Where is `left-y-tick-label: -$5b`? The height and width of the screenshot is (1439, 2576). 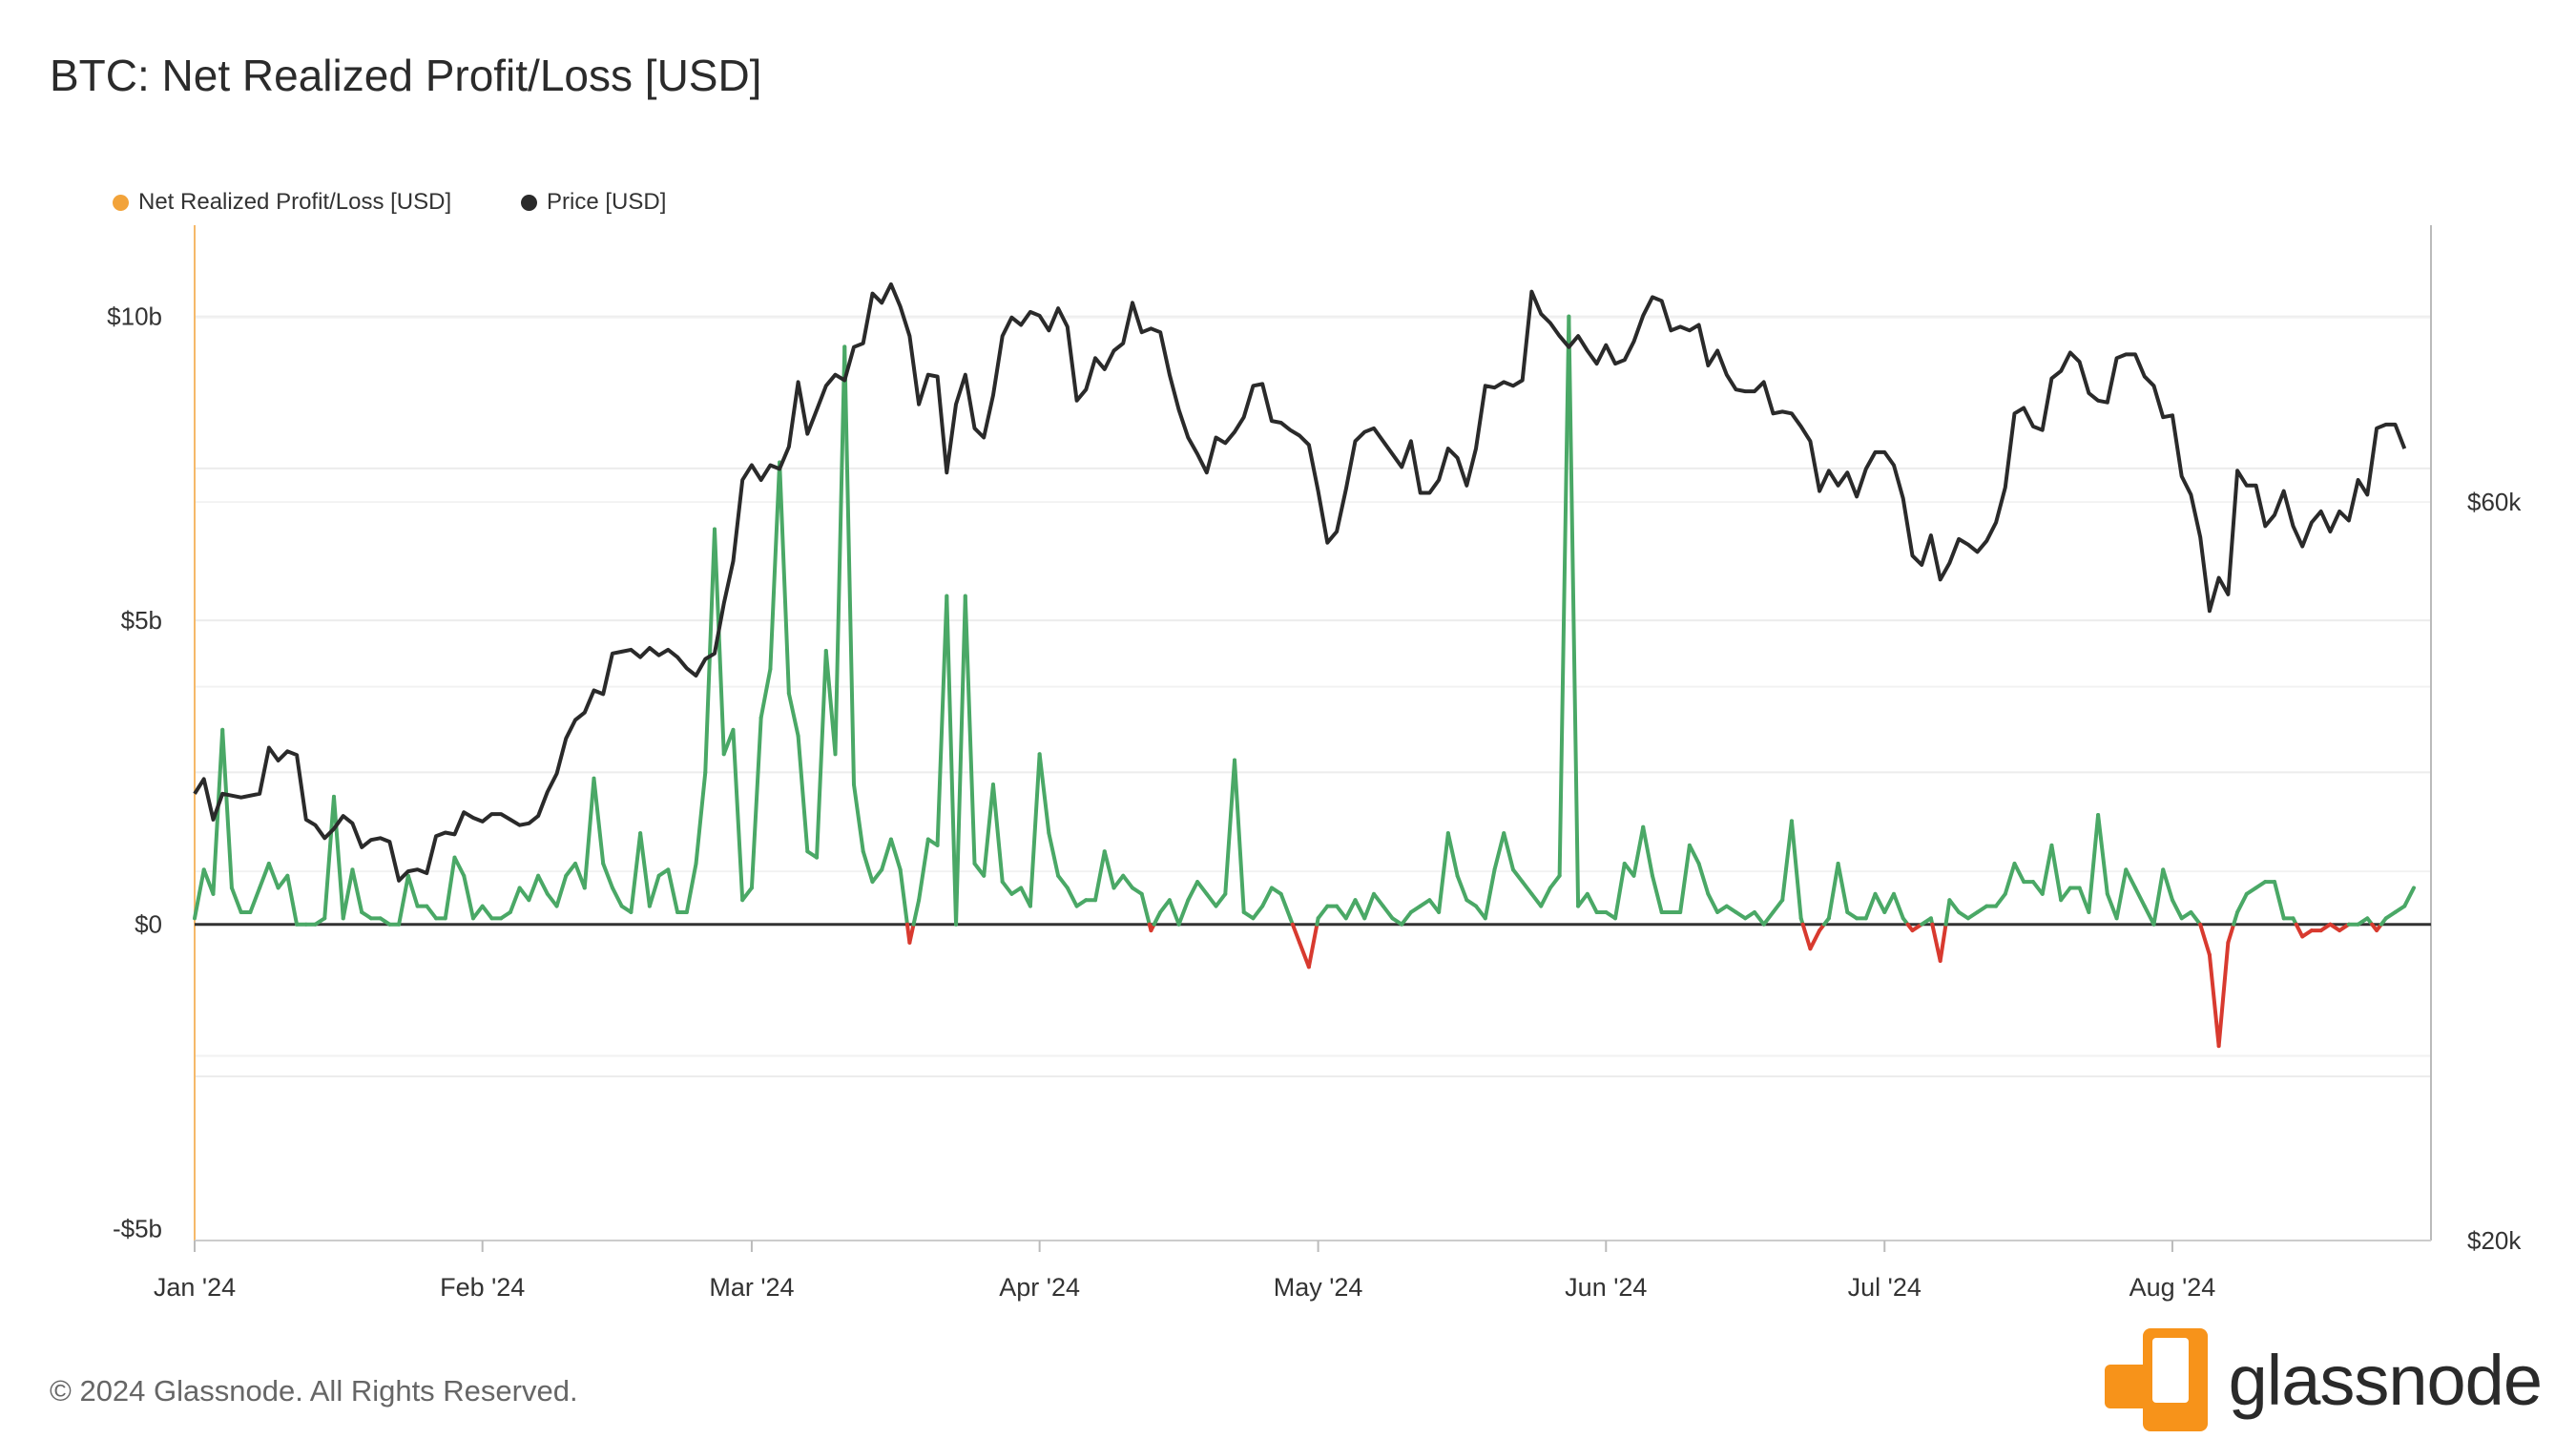
left-y-tick-label: -$5b is located at coordinates (137, 1228).